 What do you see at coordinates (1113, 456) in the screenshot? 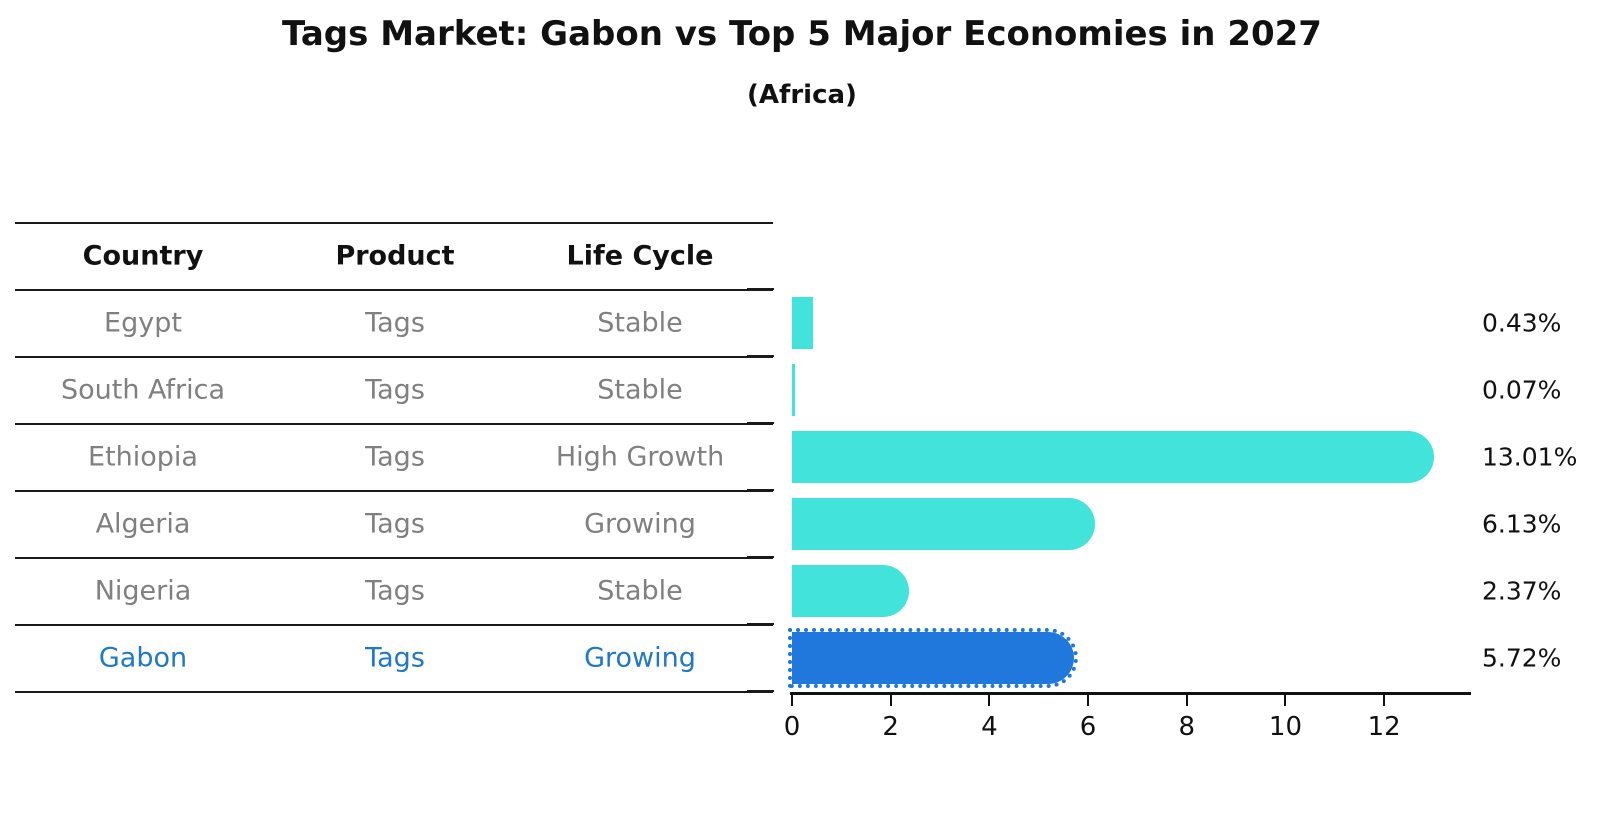
I see `bar-ethiopia` at bounding box center [1113, 456].